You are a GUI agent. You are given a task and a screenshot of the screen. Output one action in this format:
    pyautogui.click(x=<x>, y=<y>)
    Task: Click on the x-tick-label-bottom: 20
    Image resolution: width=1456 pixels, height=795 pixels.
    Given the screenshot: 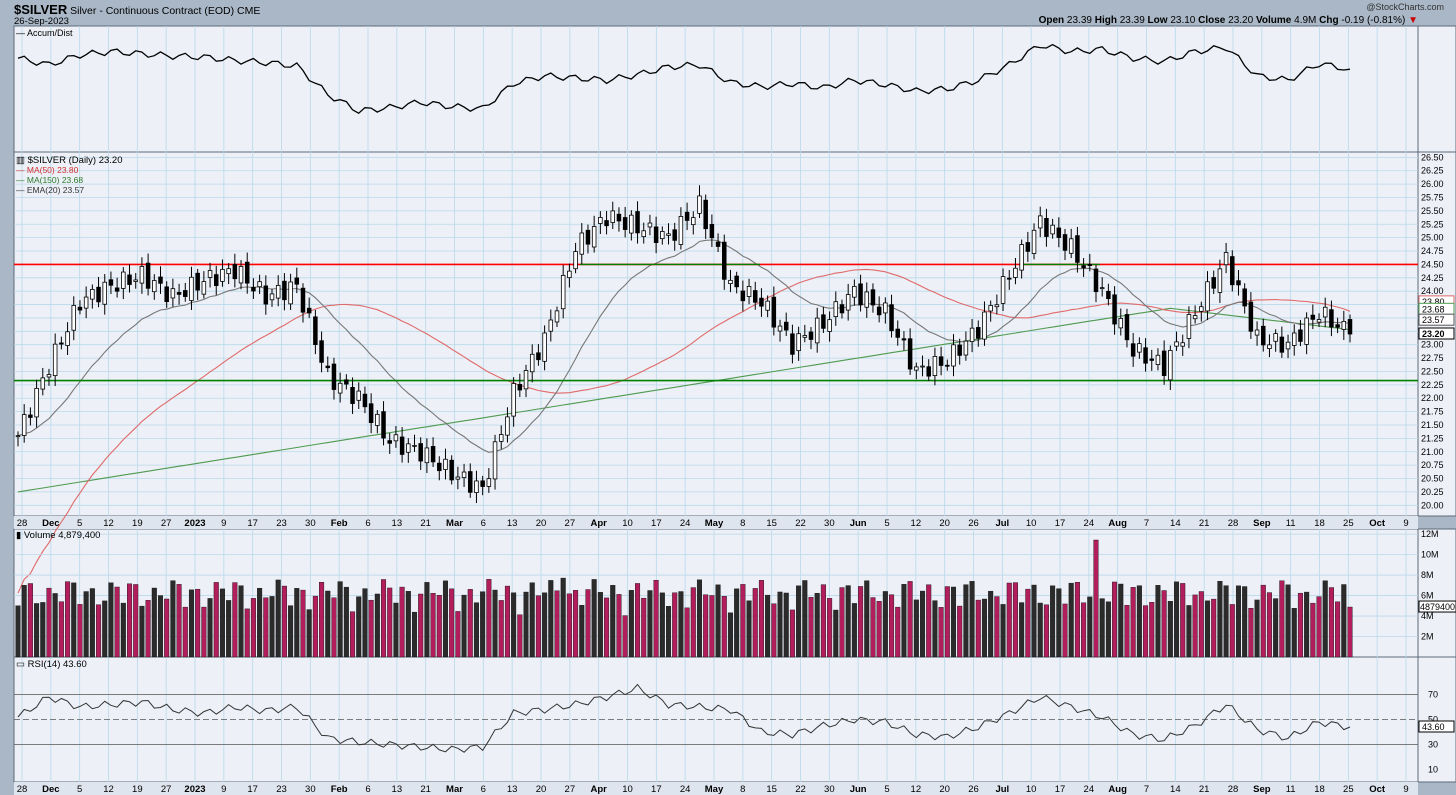 What is the action you would take?
    pyautogui.click(x=541, y=789)
    